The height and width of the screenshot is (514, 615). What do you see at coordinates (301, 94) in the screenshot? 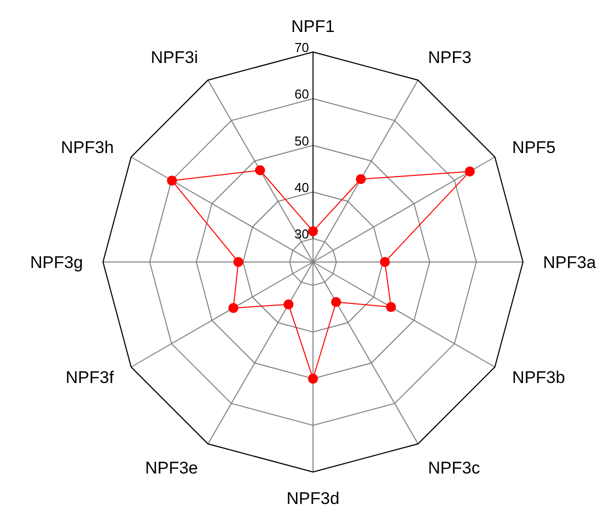
I see `y-tick-label: 60` at bounding box center [301, 94].